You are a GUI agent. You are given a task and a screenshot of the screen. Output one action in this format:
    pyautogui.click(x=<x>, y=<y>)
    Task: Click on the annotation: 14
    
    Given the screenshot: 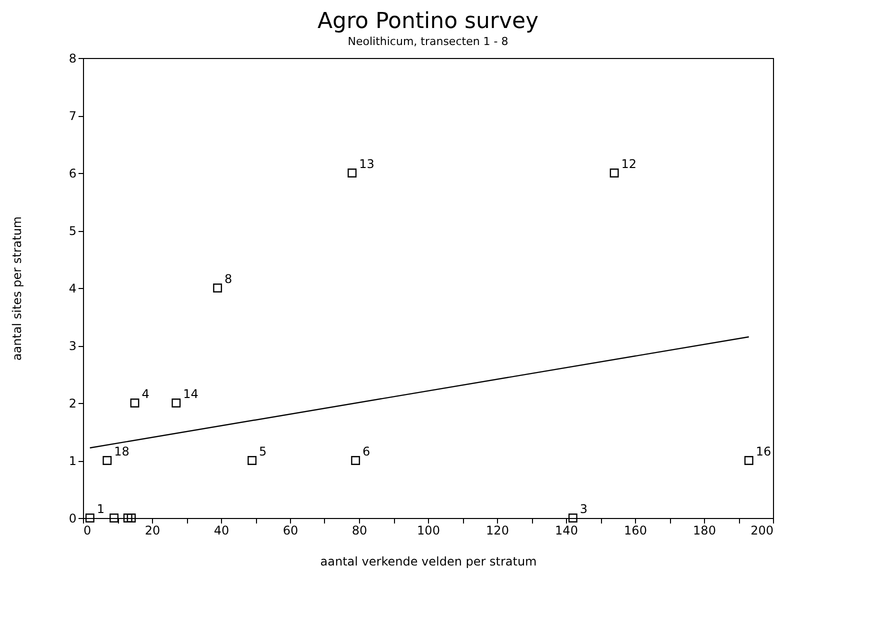 What is the action you would take?
    pyautogui.click(x=190, y=394)
    